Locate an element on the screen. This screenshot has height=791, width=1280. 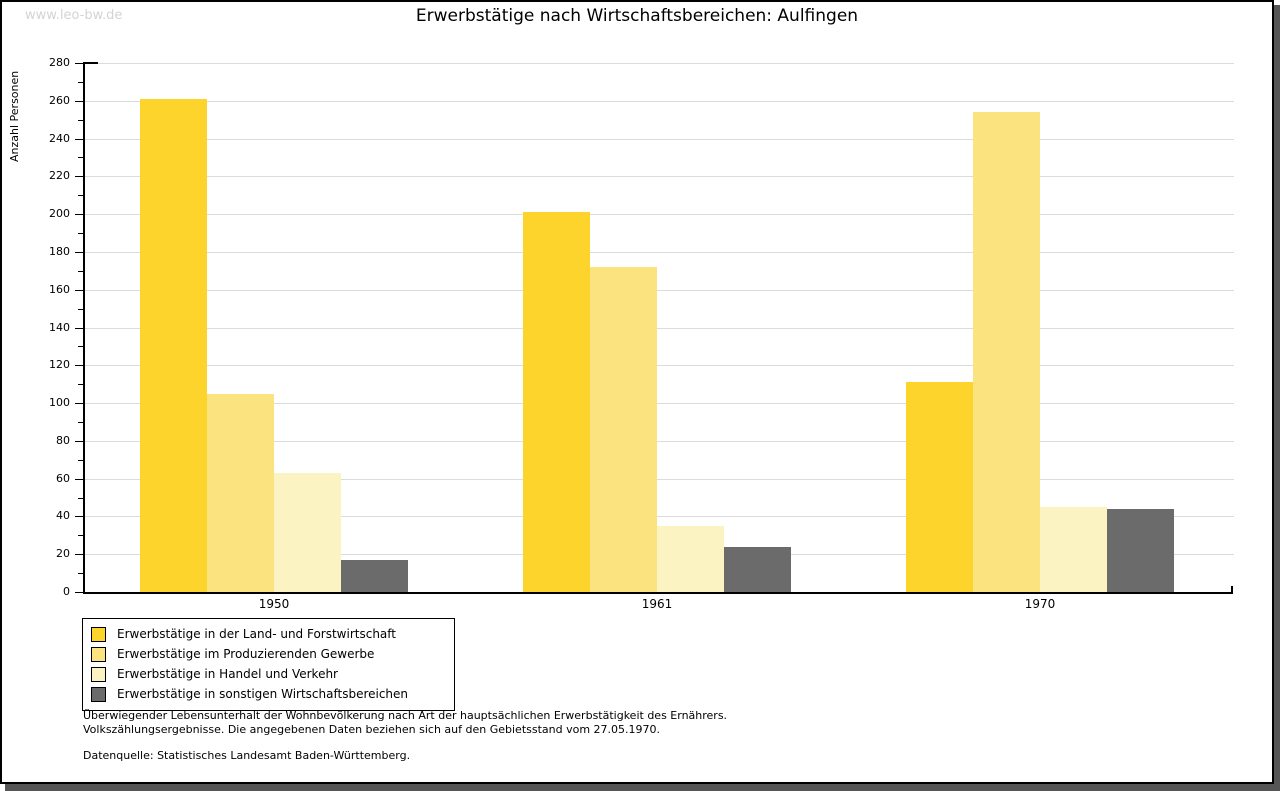
y-tick-label: 200 is located at coordinates (59, 214).